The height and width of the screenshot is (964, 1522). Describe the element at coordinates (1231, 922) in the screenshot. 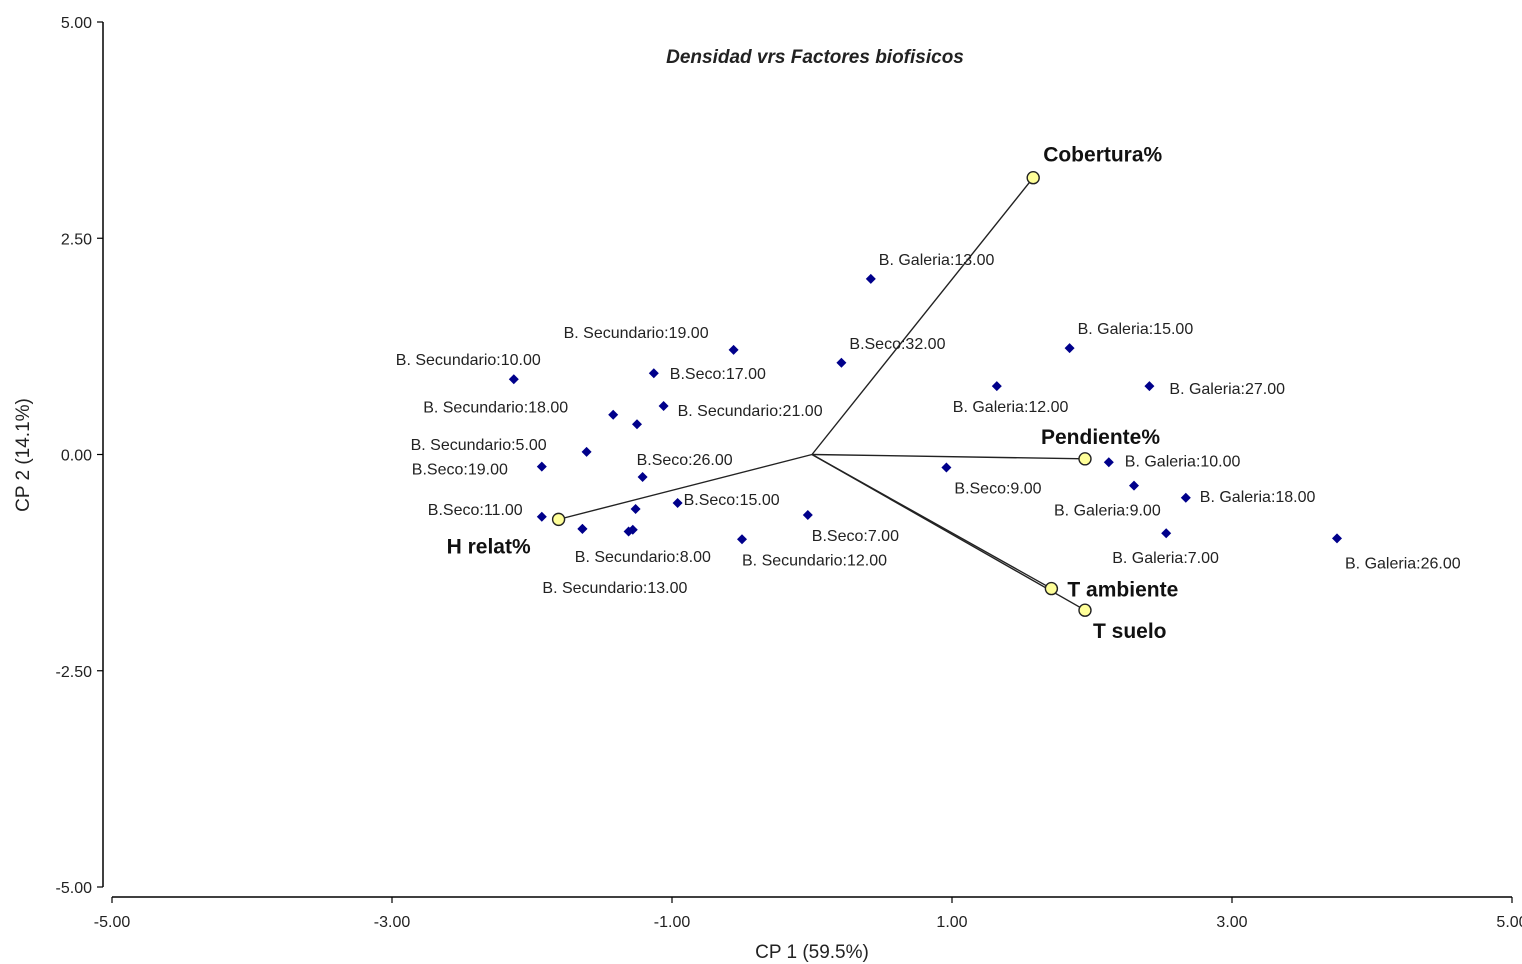

I see `x-tick-label: 3.00` at that location.